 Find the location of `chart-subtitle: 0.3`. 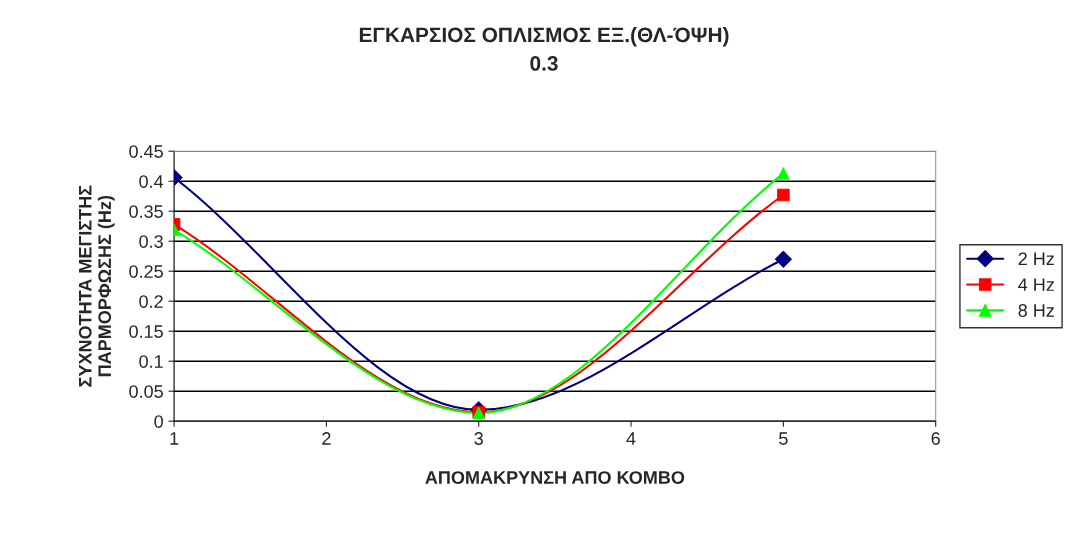

chart-subtitle: 0.3 is located at coordinates (544, 63).